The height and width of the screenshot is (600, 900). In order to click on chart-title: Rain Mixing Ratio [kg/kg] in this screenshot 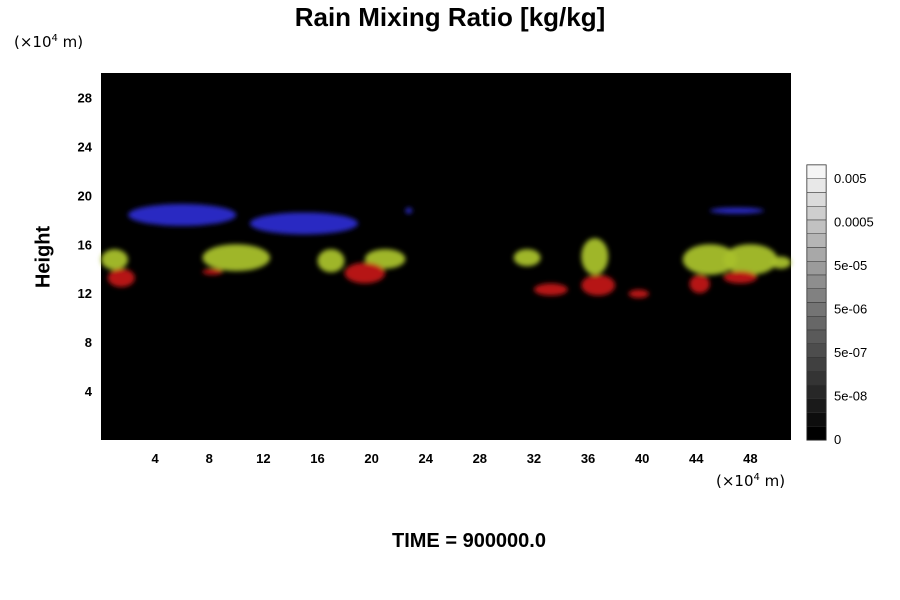, I will do `click(450, 17)`.